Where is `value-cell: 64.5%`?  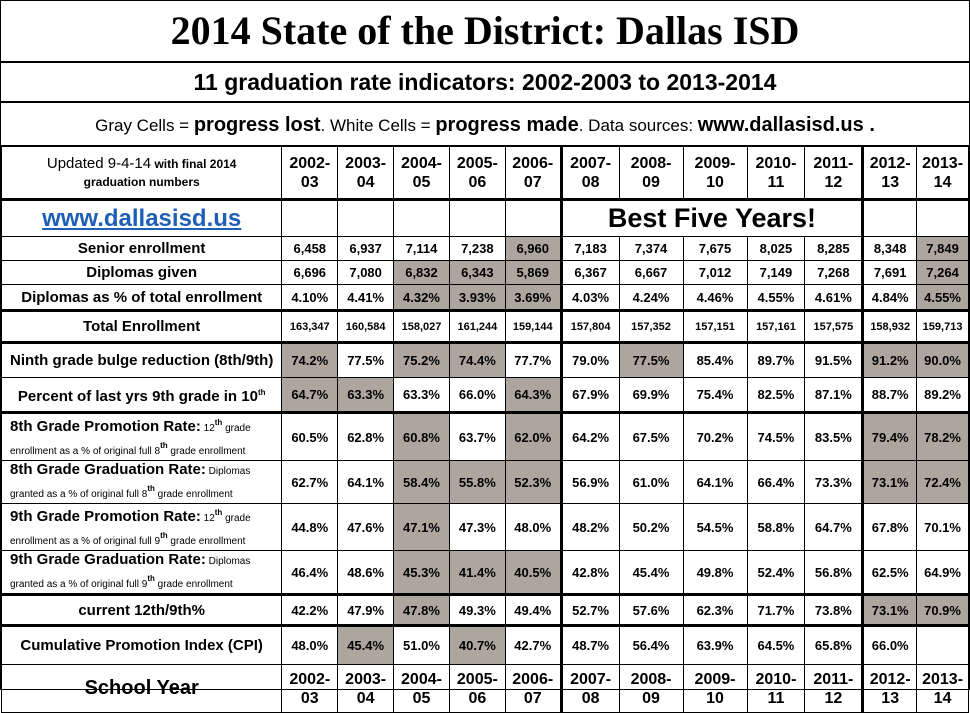 value-cell: 64.5% is located at coordinates (776, 645).